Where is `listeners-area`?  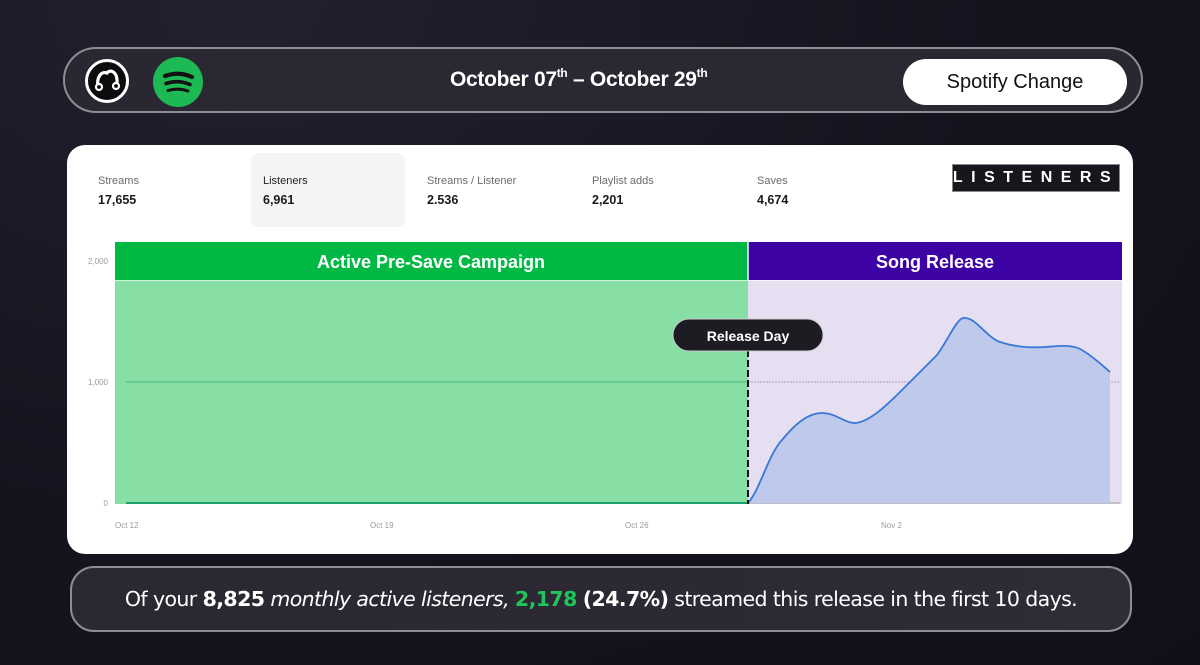
listeners-area is located at coordinates (929, 410).